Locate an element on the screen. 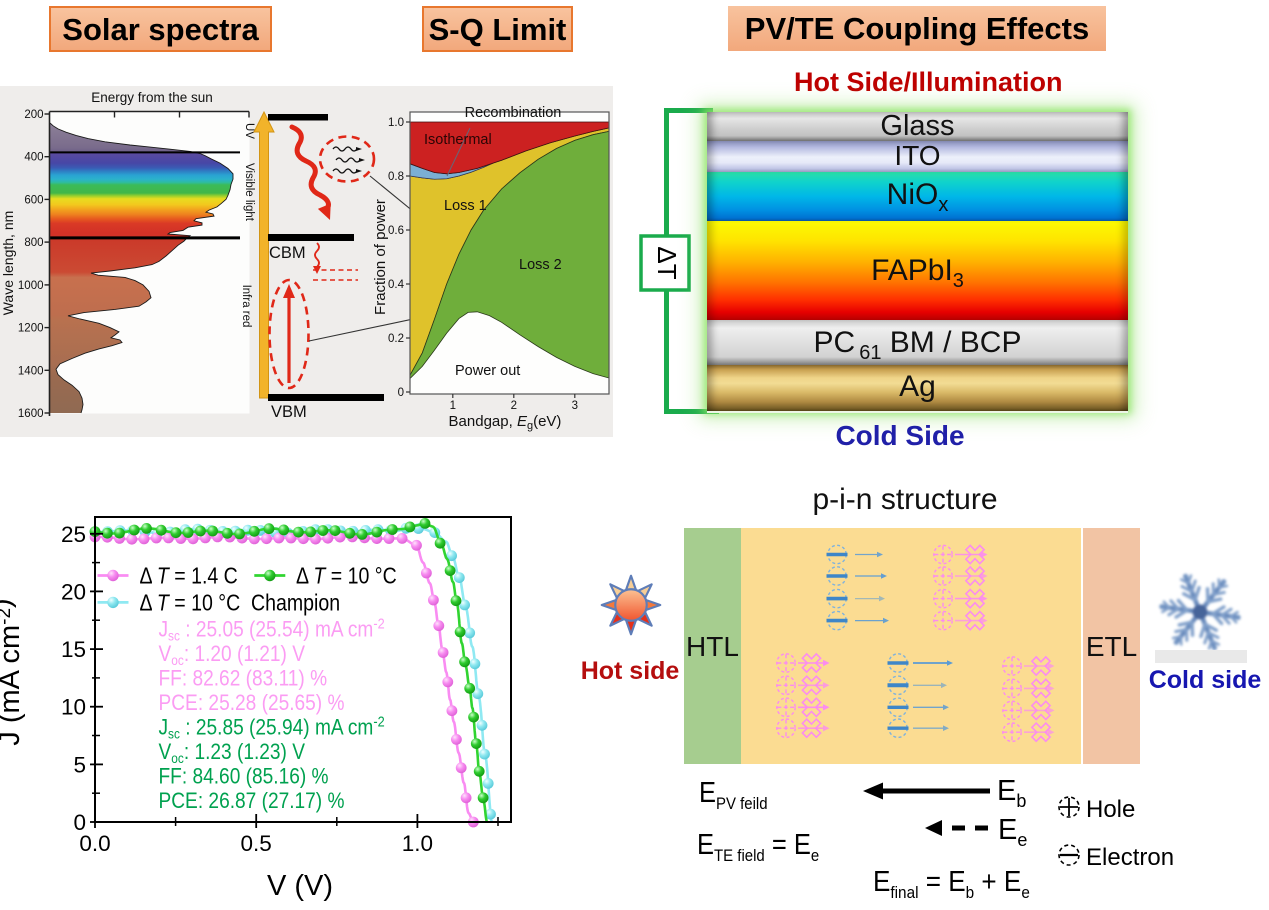 The height and width of the screenshot is (910, 1269). svg-text: 1200 is located at coordinates (31, 329).